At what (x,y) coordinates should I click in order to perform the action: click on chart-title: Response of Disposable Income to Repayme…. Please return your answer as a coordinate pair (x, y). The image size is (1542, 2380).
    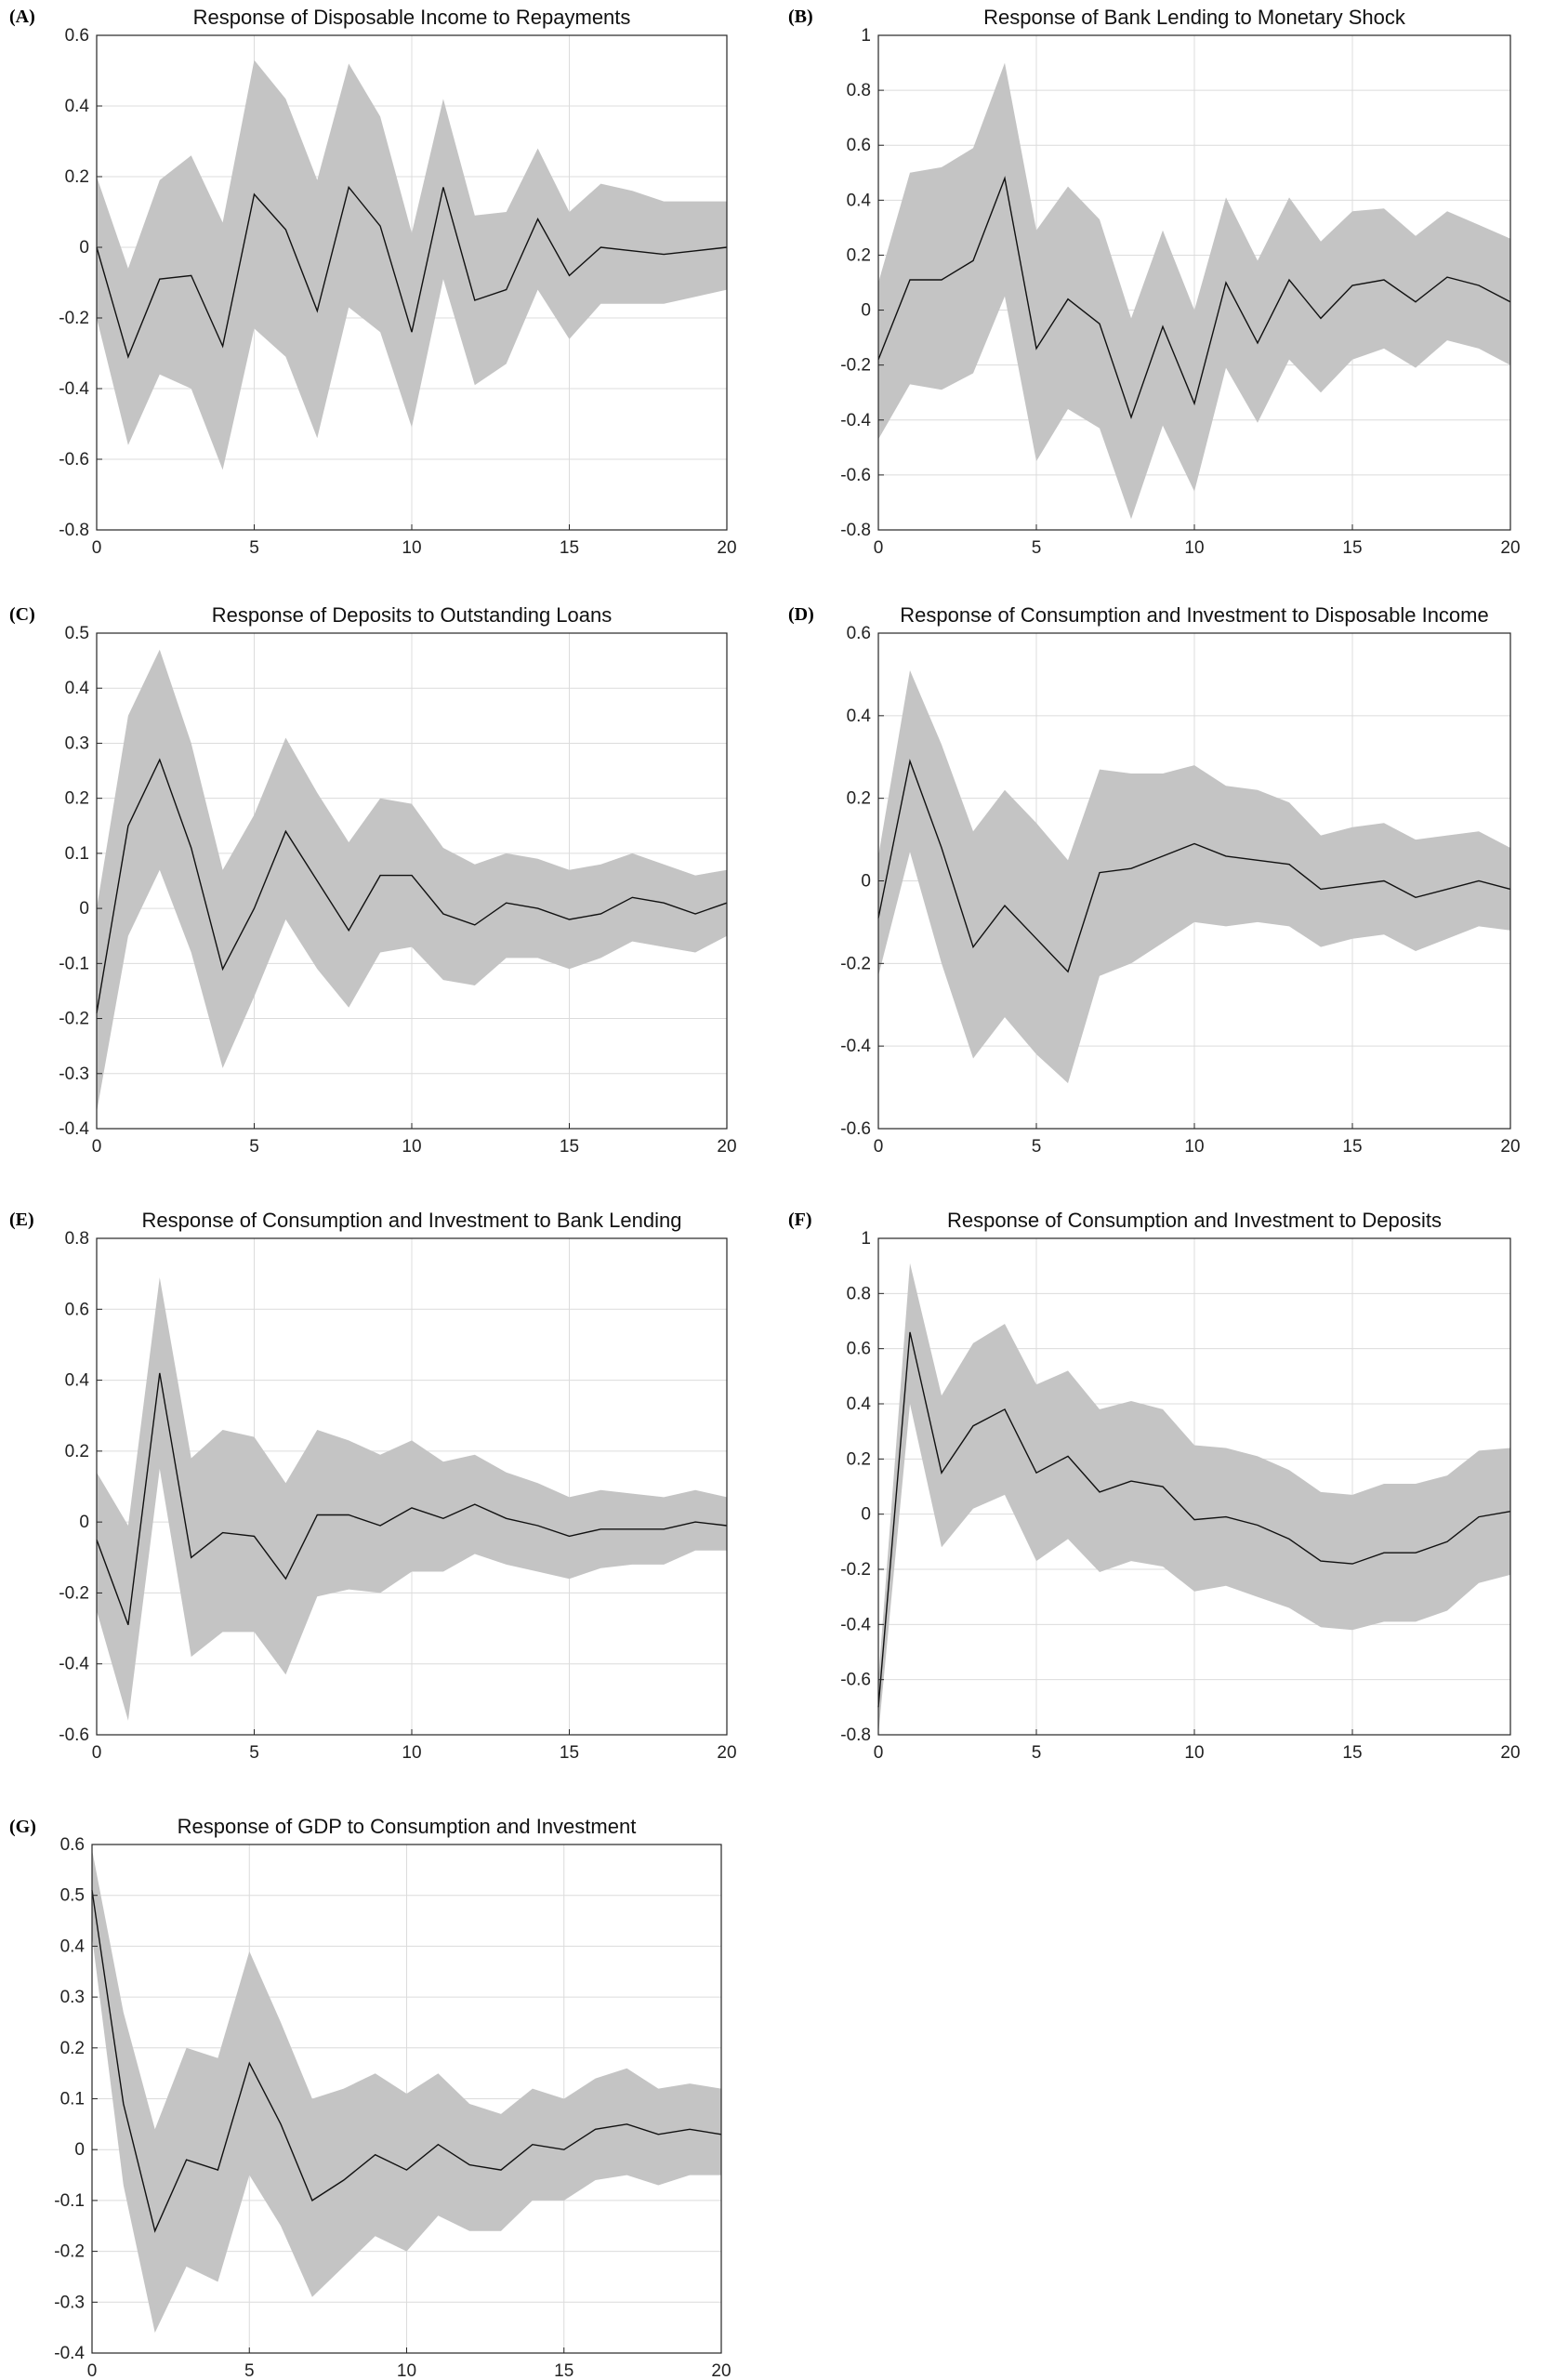
    Looking at the image, I should click on (412, 17).